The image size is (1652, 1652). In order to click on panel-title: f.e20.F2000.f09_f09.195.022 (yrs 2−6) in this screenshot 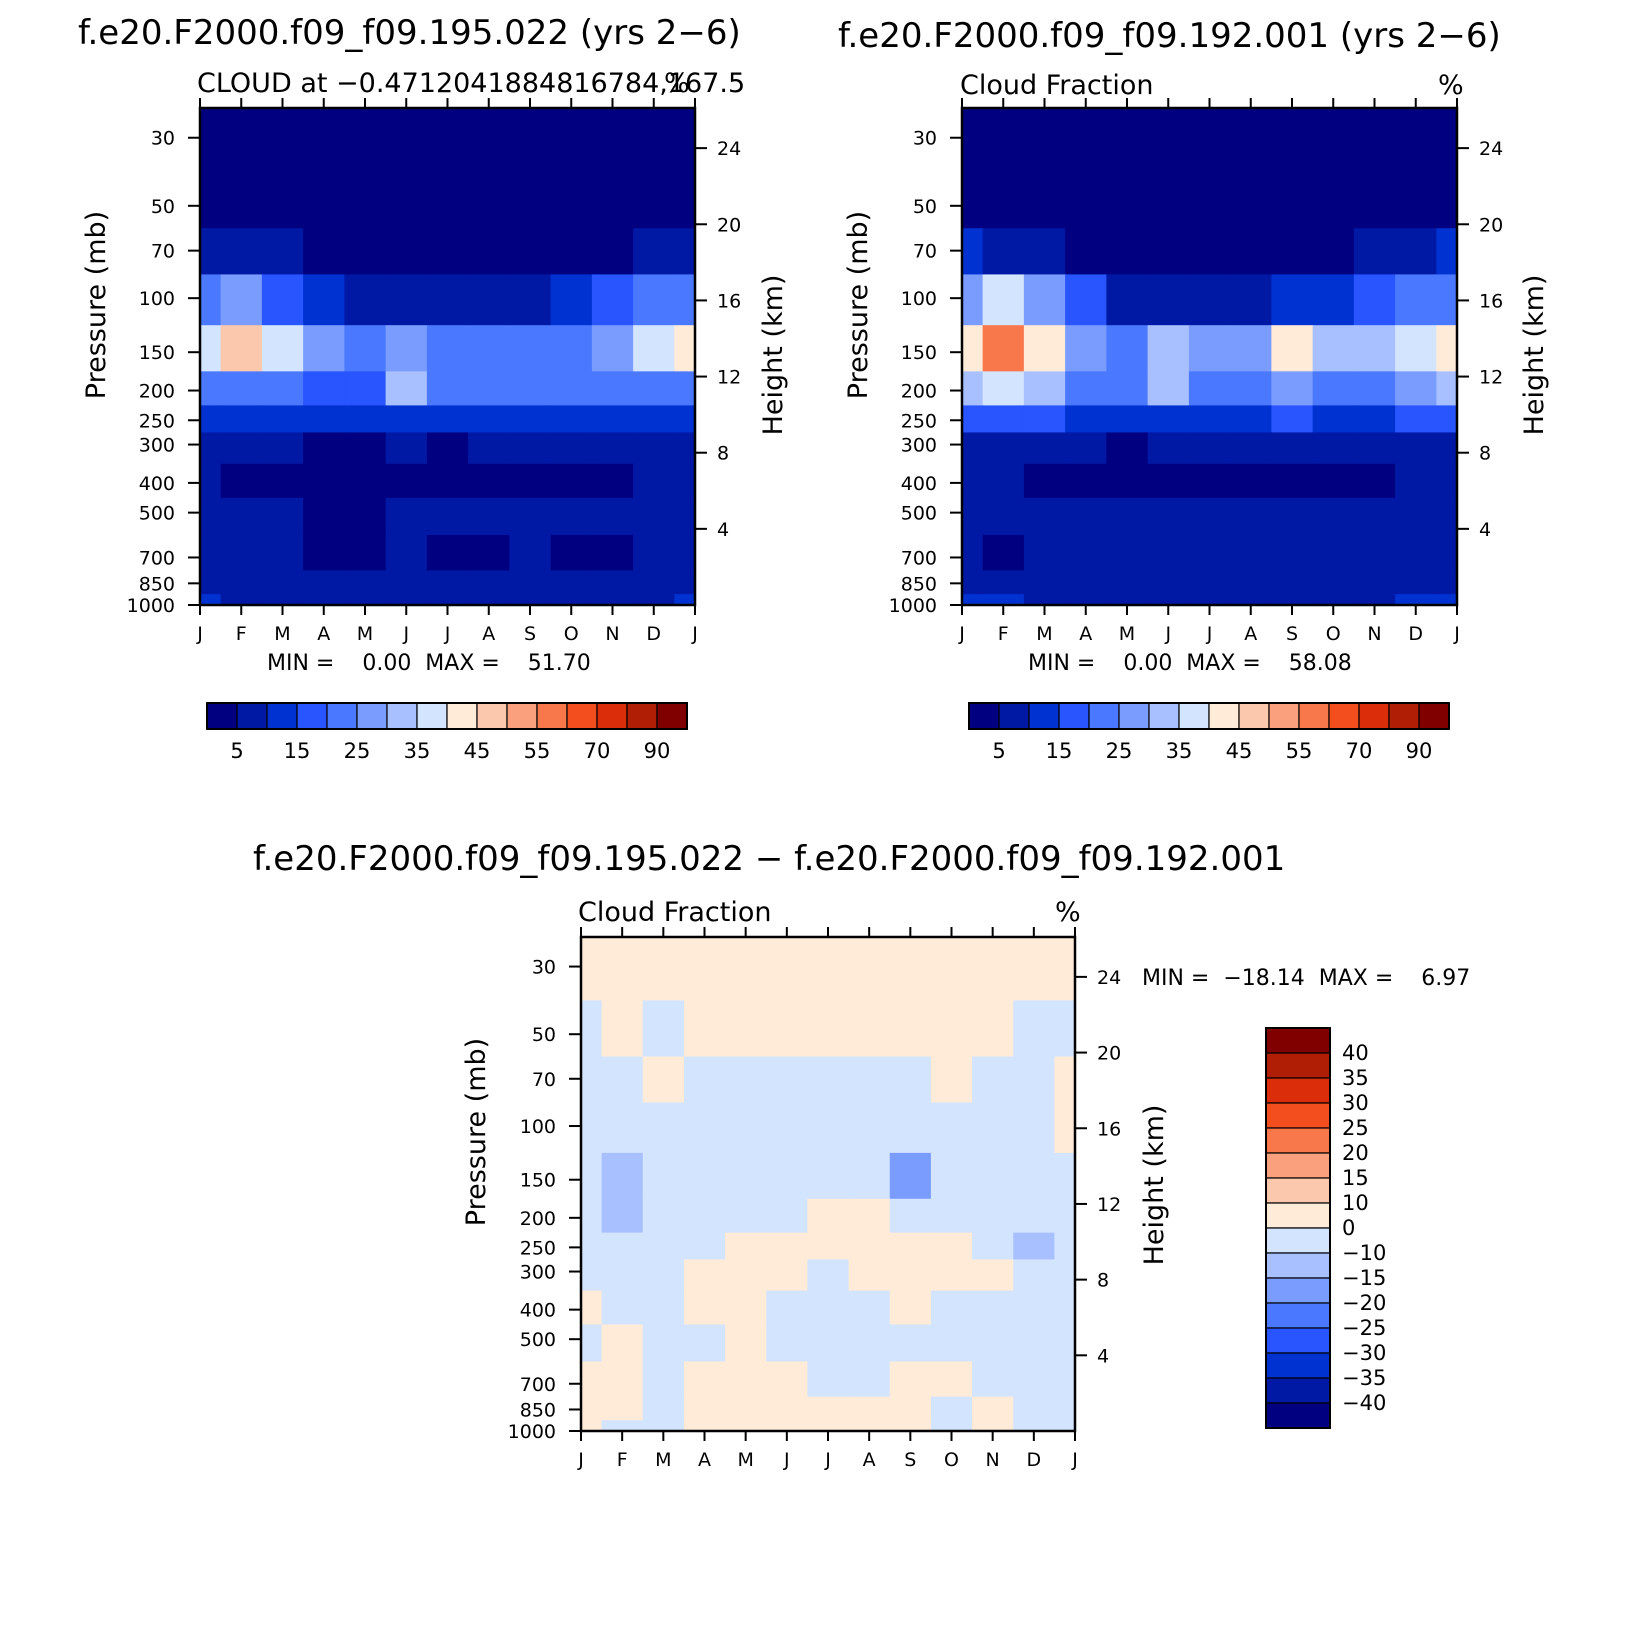, I will do `click(409, 33)`.